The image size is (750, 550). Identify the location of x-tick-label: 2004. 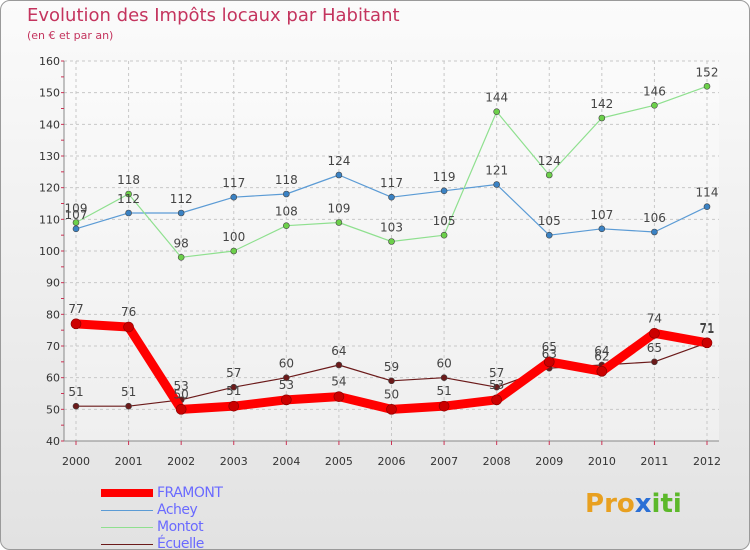
(286, 461).